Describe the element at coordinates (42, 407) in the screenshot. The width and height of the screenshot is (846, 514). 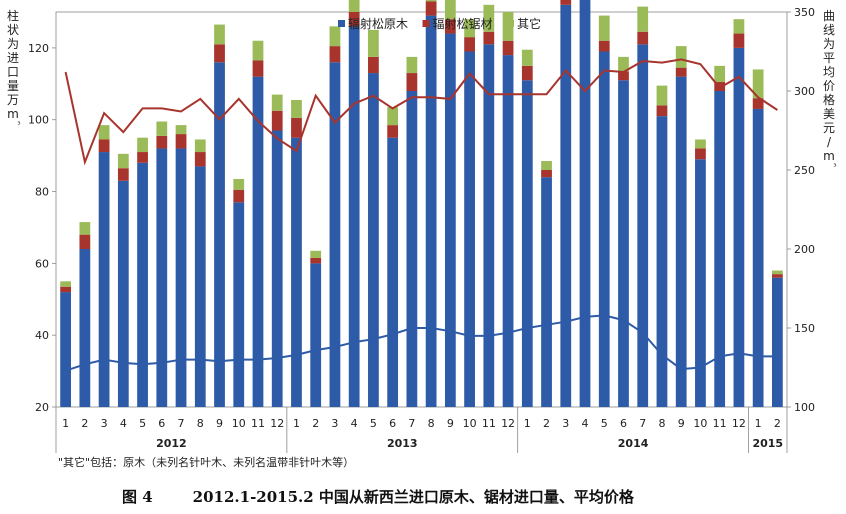
I see `left-tick-label: 20` at that location.